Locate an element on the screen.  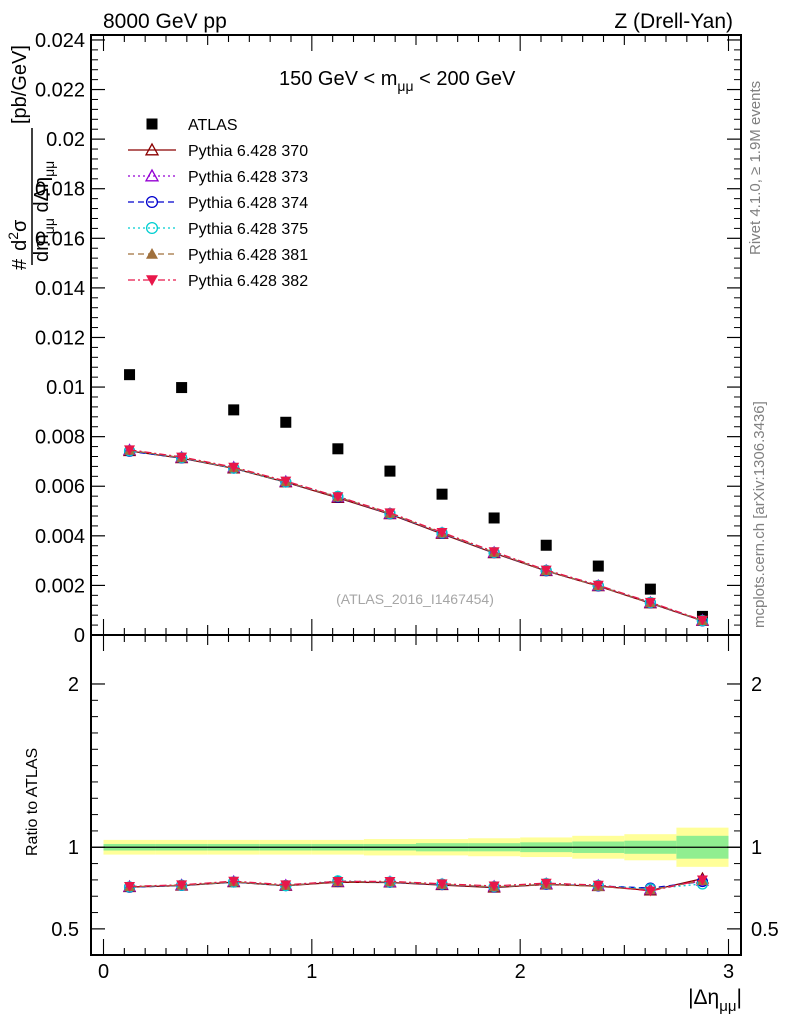
main-ytick-label: 0.006 is located at coordinates (60, 487).